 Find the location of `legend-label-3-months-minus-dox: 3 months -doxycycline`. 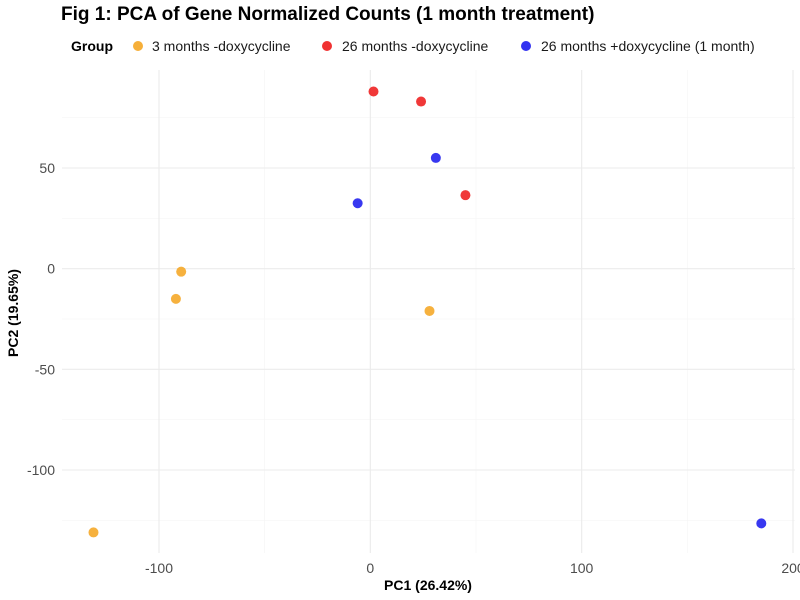

legend-label-3-months-minus-dox: 3 months -doxycycline is located at coordinates (221, 46).